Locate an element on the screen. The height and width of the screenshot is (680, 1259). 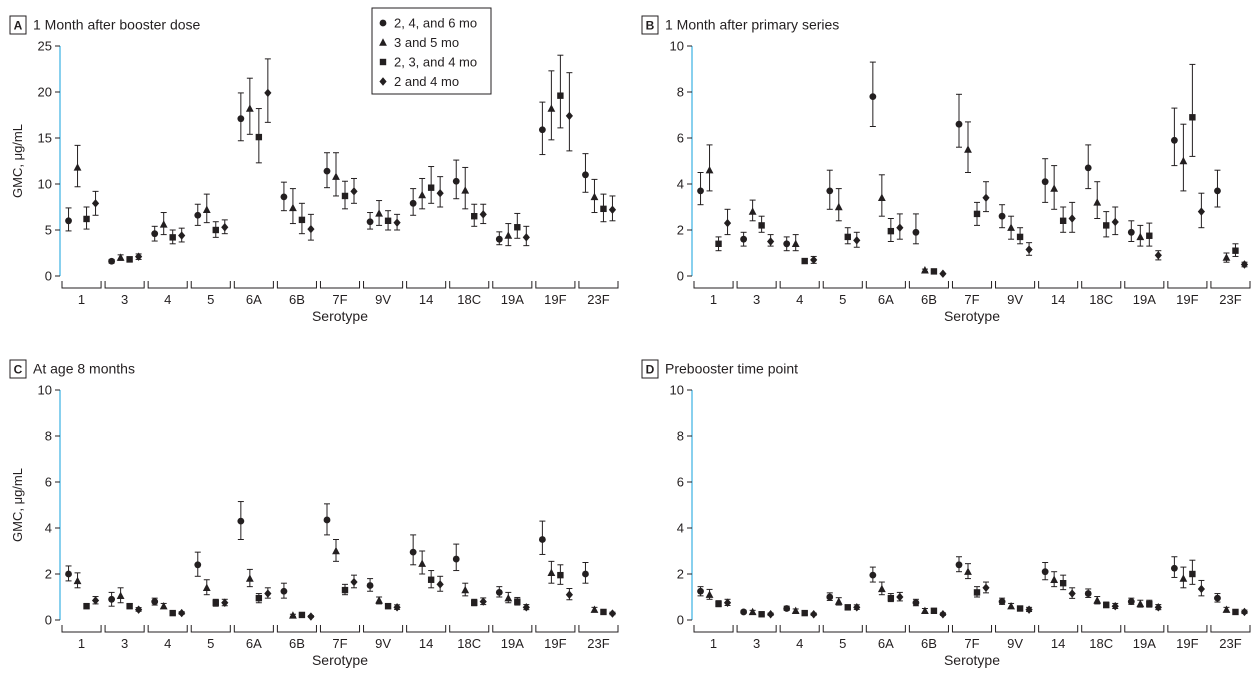
legend-label: 2, 4, and 6 mo is located at coordinates (435, 23).